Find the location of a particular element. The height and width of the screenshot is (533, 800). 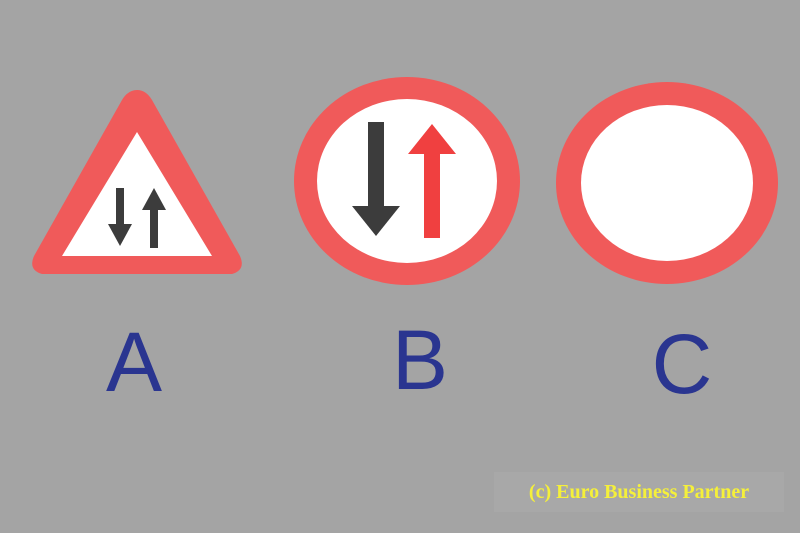

no-vehicles-sign-icon is located at coordinates (667, 183).